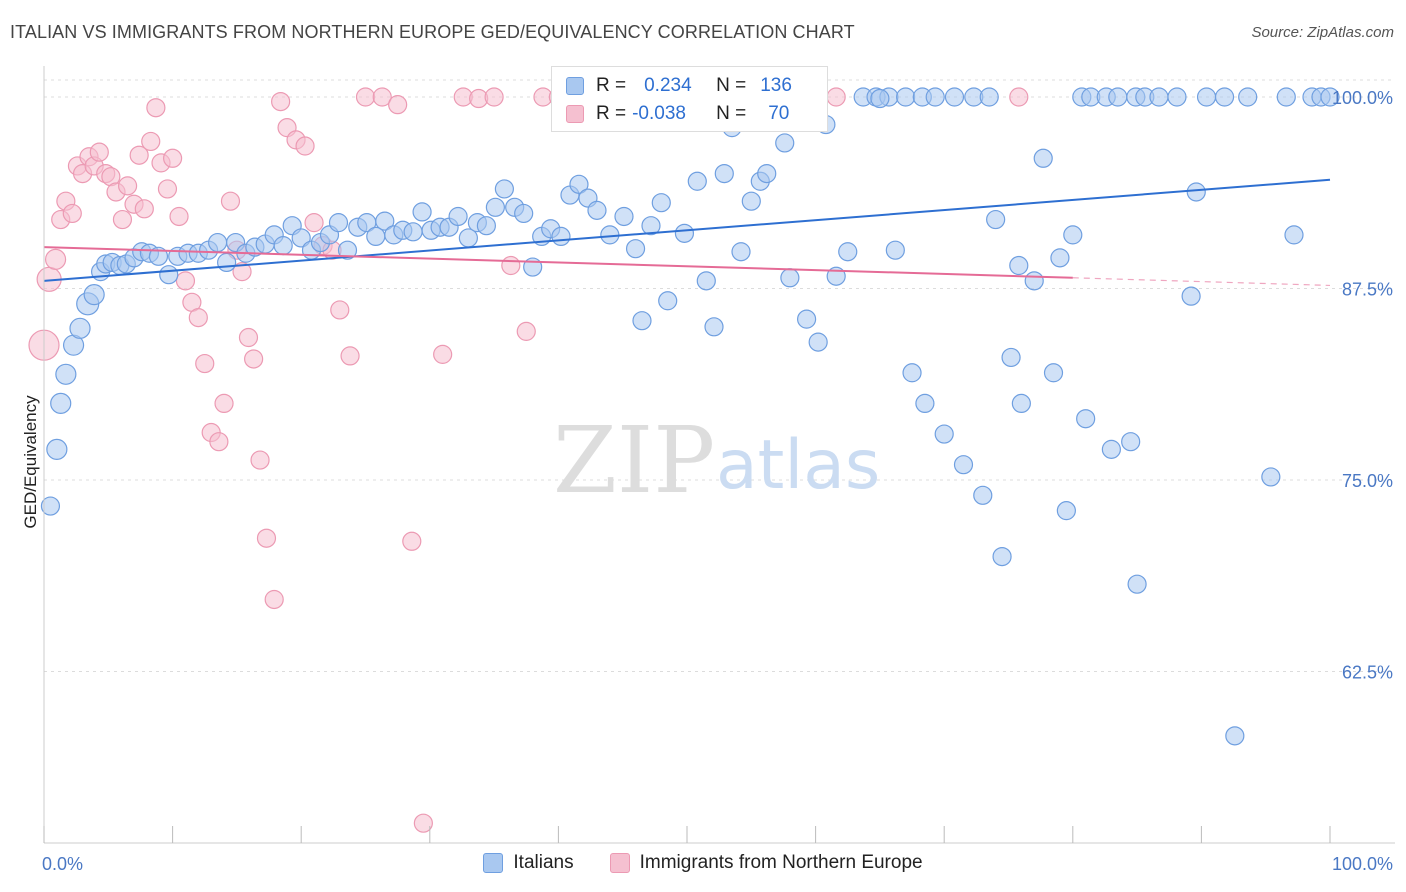 The height and width of the screenshot is (892, 1406). What do you see at coordinates (1322, 32) in the screenshot?
I see `source-credit: Source: ZipAtlas.com` at bounding box center [1322, 32].